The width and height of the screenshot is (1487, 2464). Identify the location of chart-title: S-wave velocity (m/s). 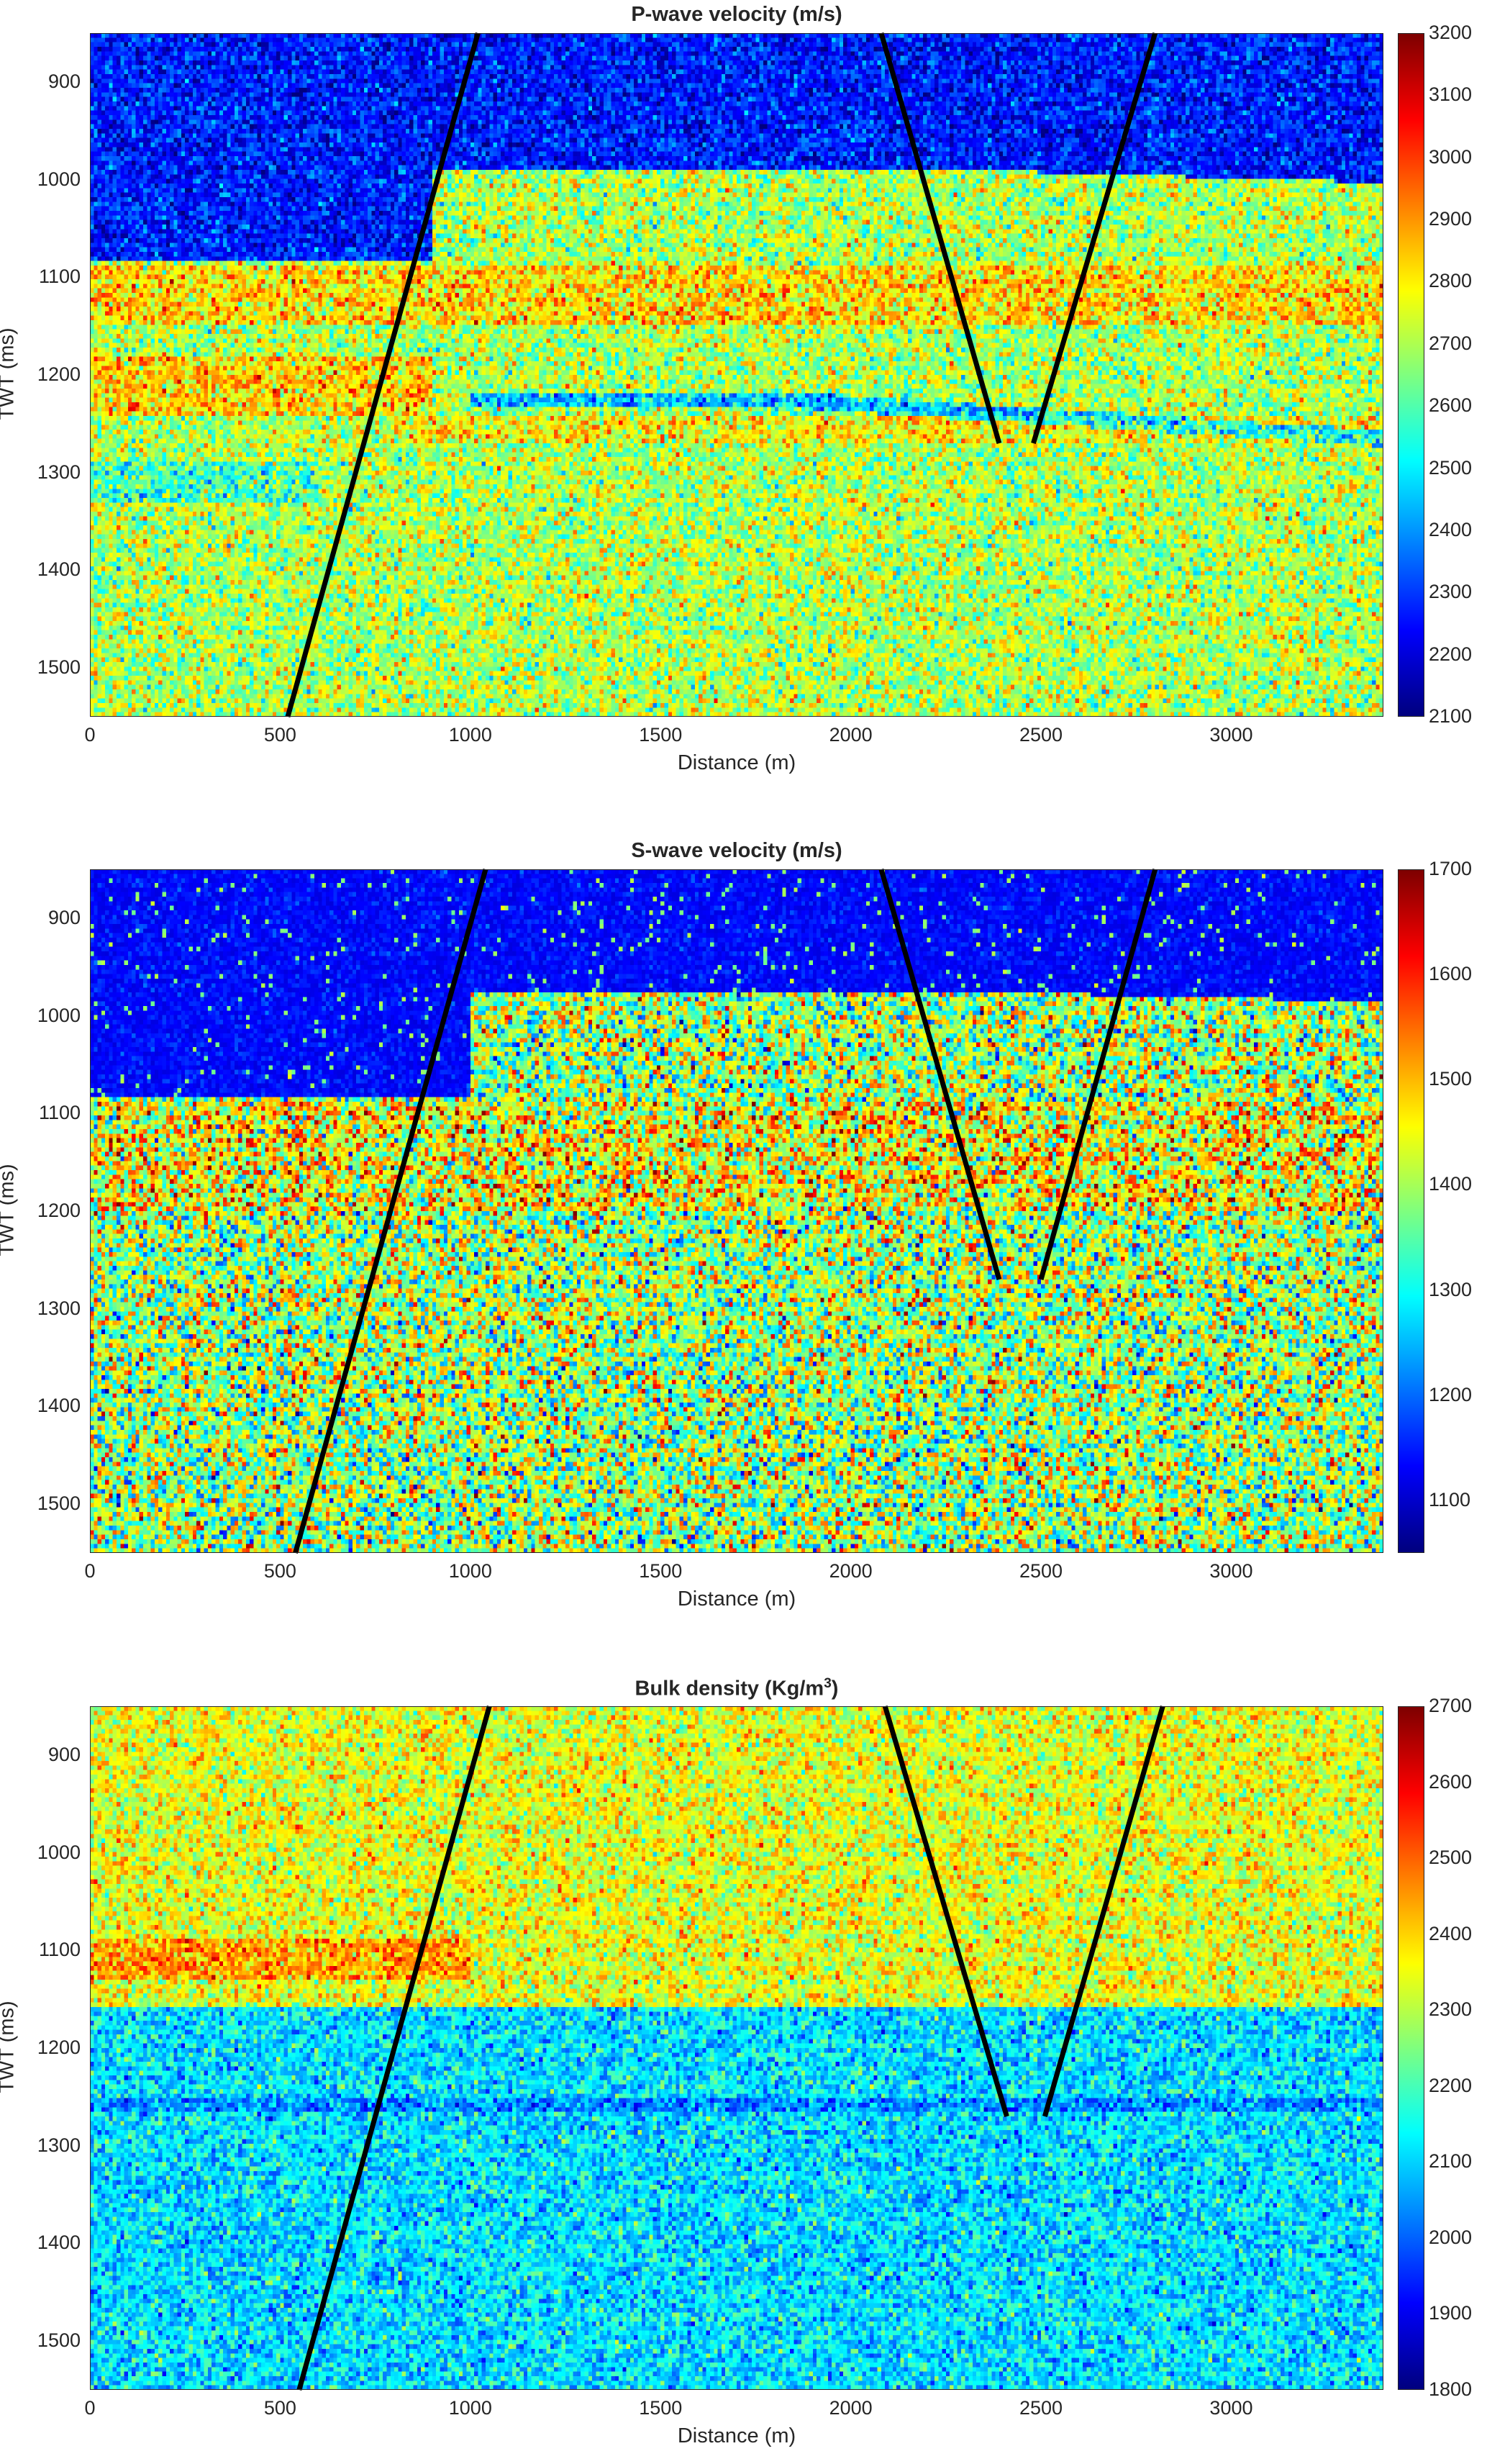
(736, 851).